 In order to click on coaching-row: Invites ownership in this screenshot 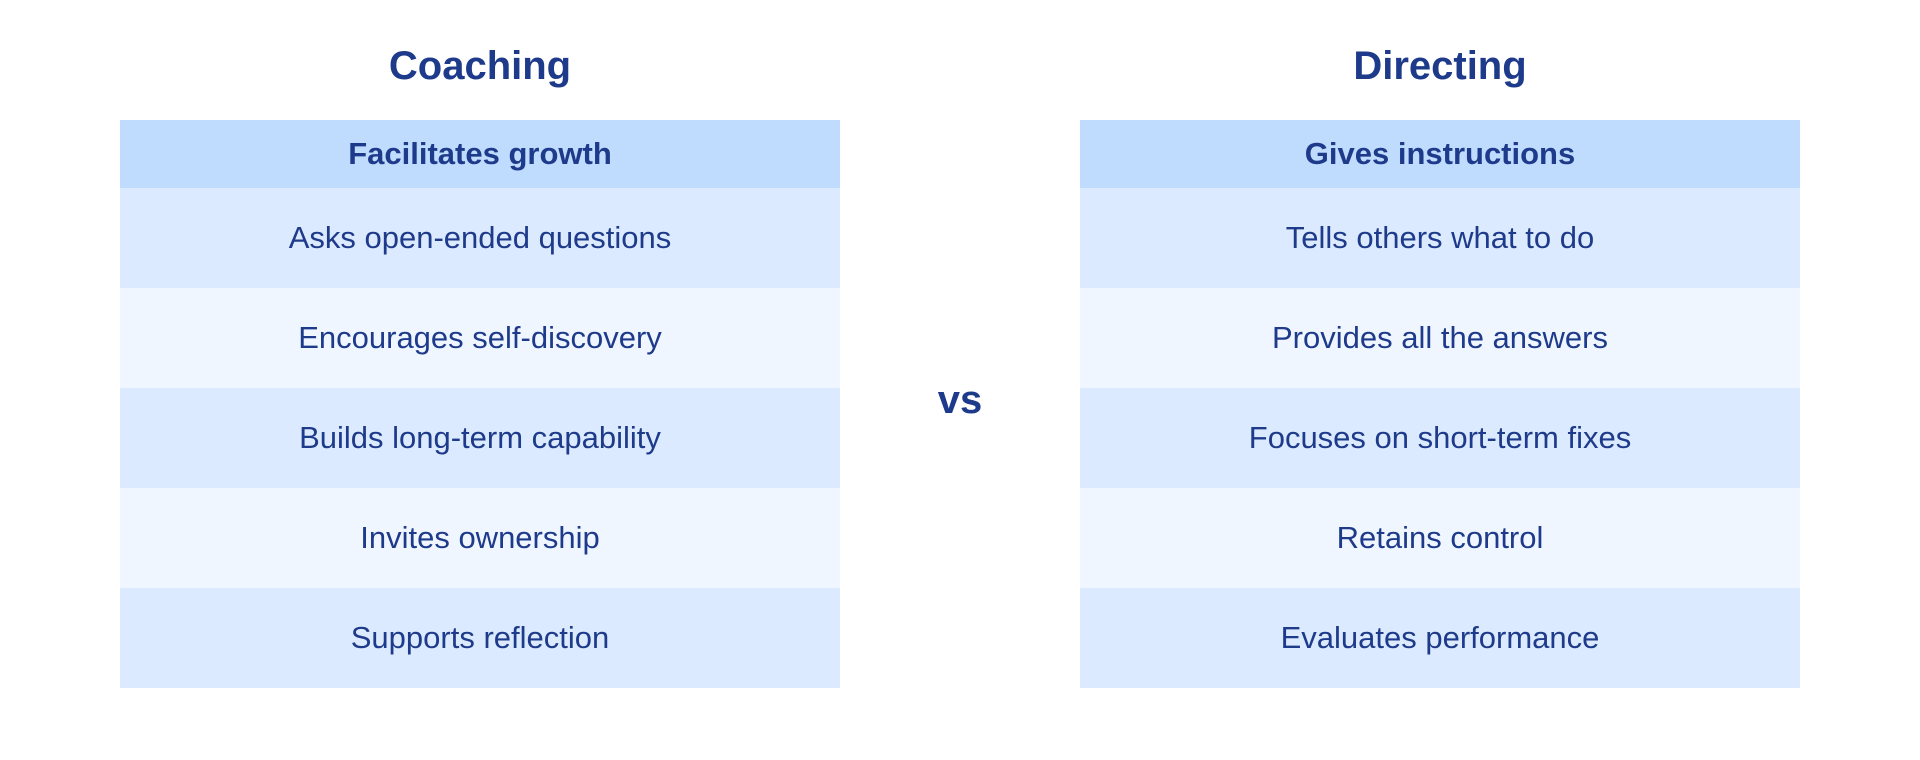, I will do `click(480, 538)`.